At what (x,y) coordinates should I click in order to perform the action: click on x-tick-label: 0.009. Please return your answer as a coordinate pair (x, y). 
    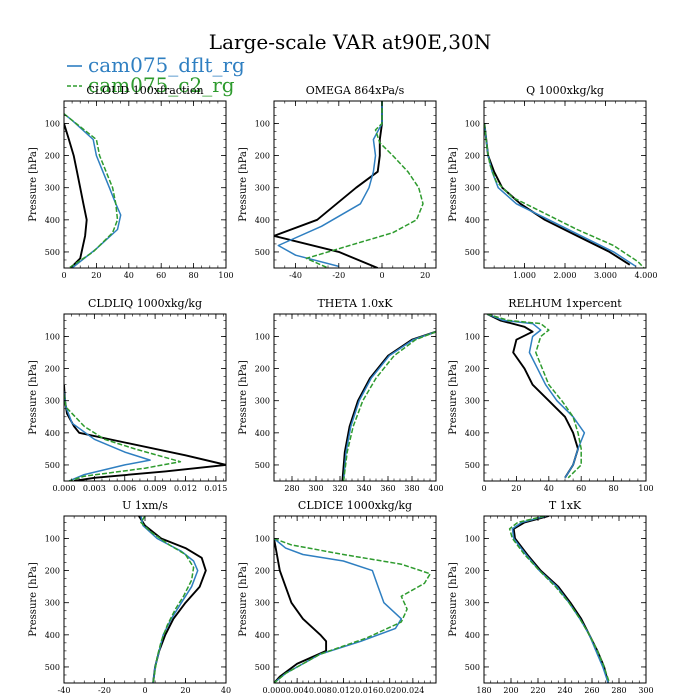
    Looking at the image, I should click on (155, 488).